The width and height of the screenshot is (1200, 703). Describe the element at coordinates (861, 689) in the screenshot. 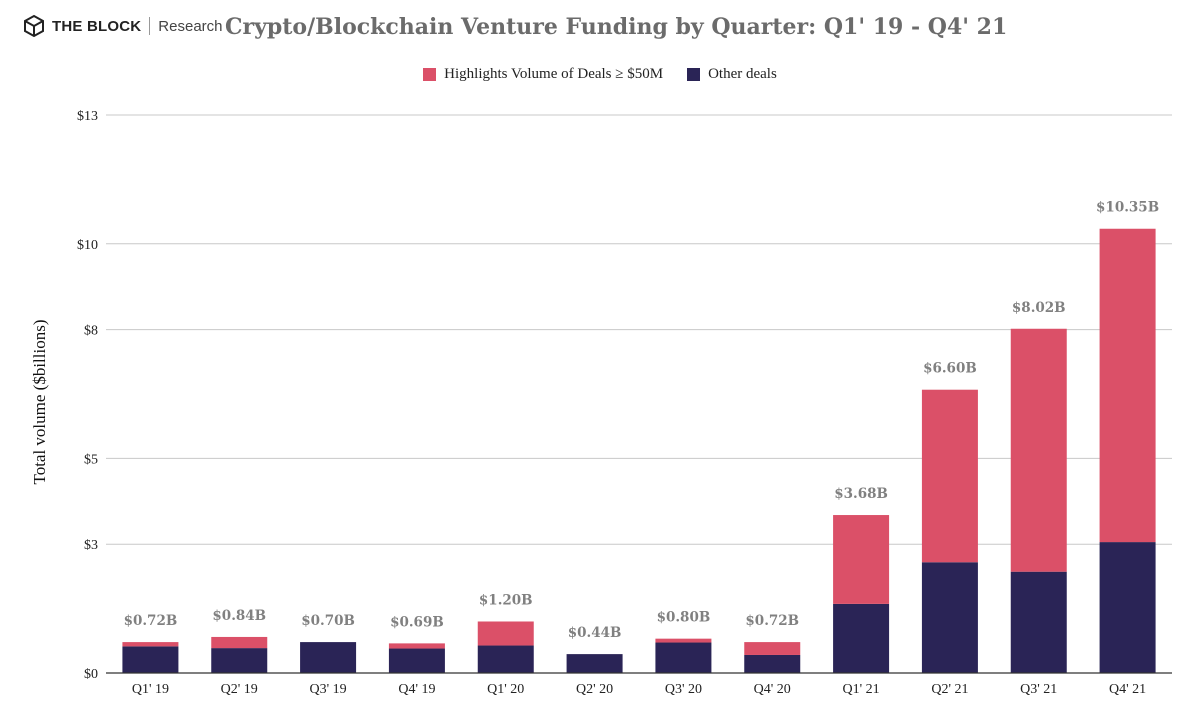

I see `x-tick-label: Q1' 21` at that location.